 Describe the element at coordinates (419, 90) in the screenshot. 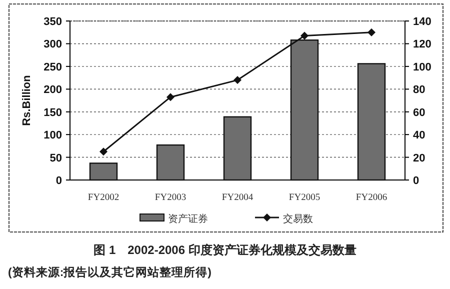

I see `y2-tick-label: 80` at that location.